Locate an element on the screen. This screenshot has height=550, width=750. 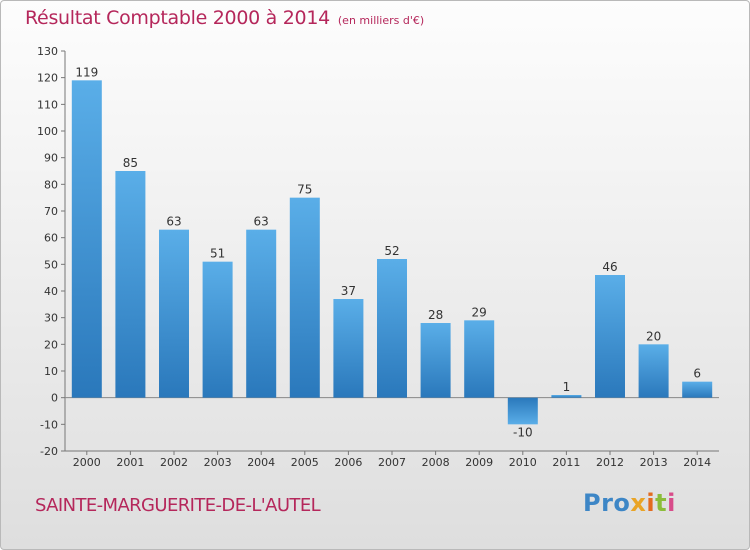
x-tick-label: 2002 is located at coordinates (174, 462).